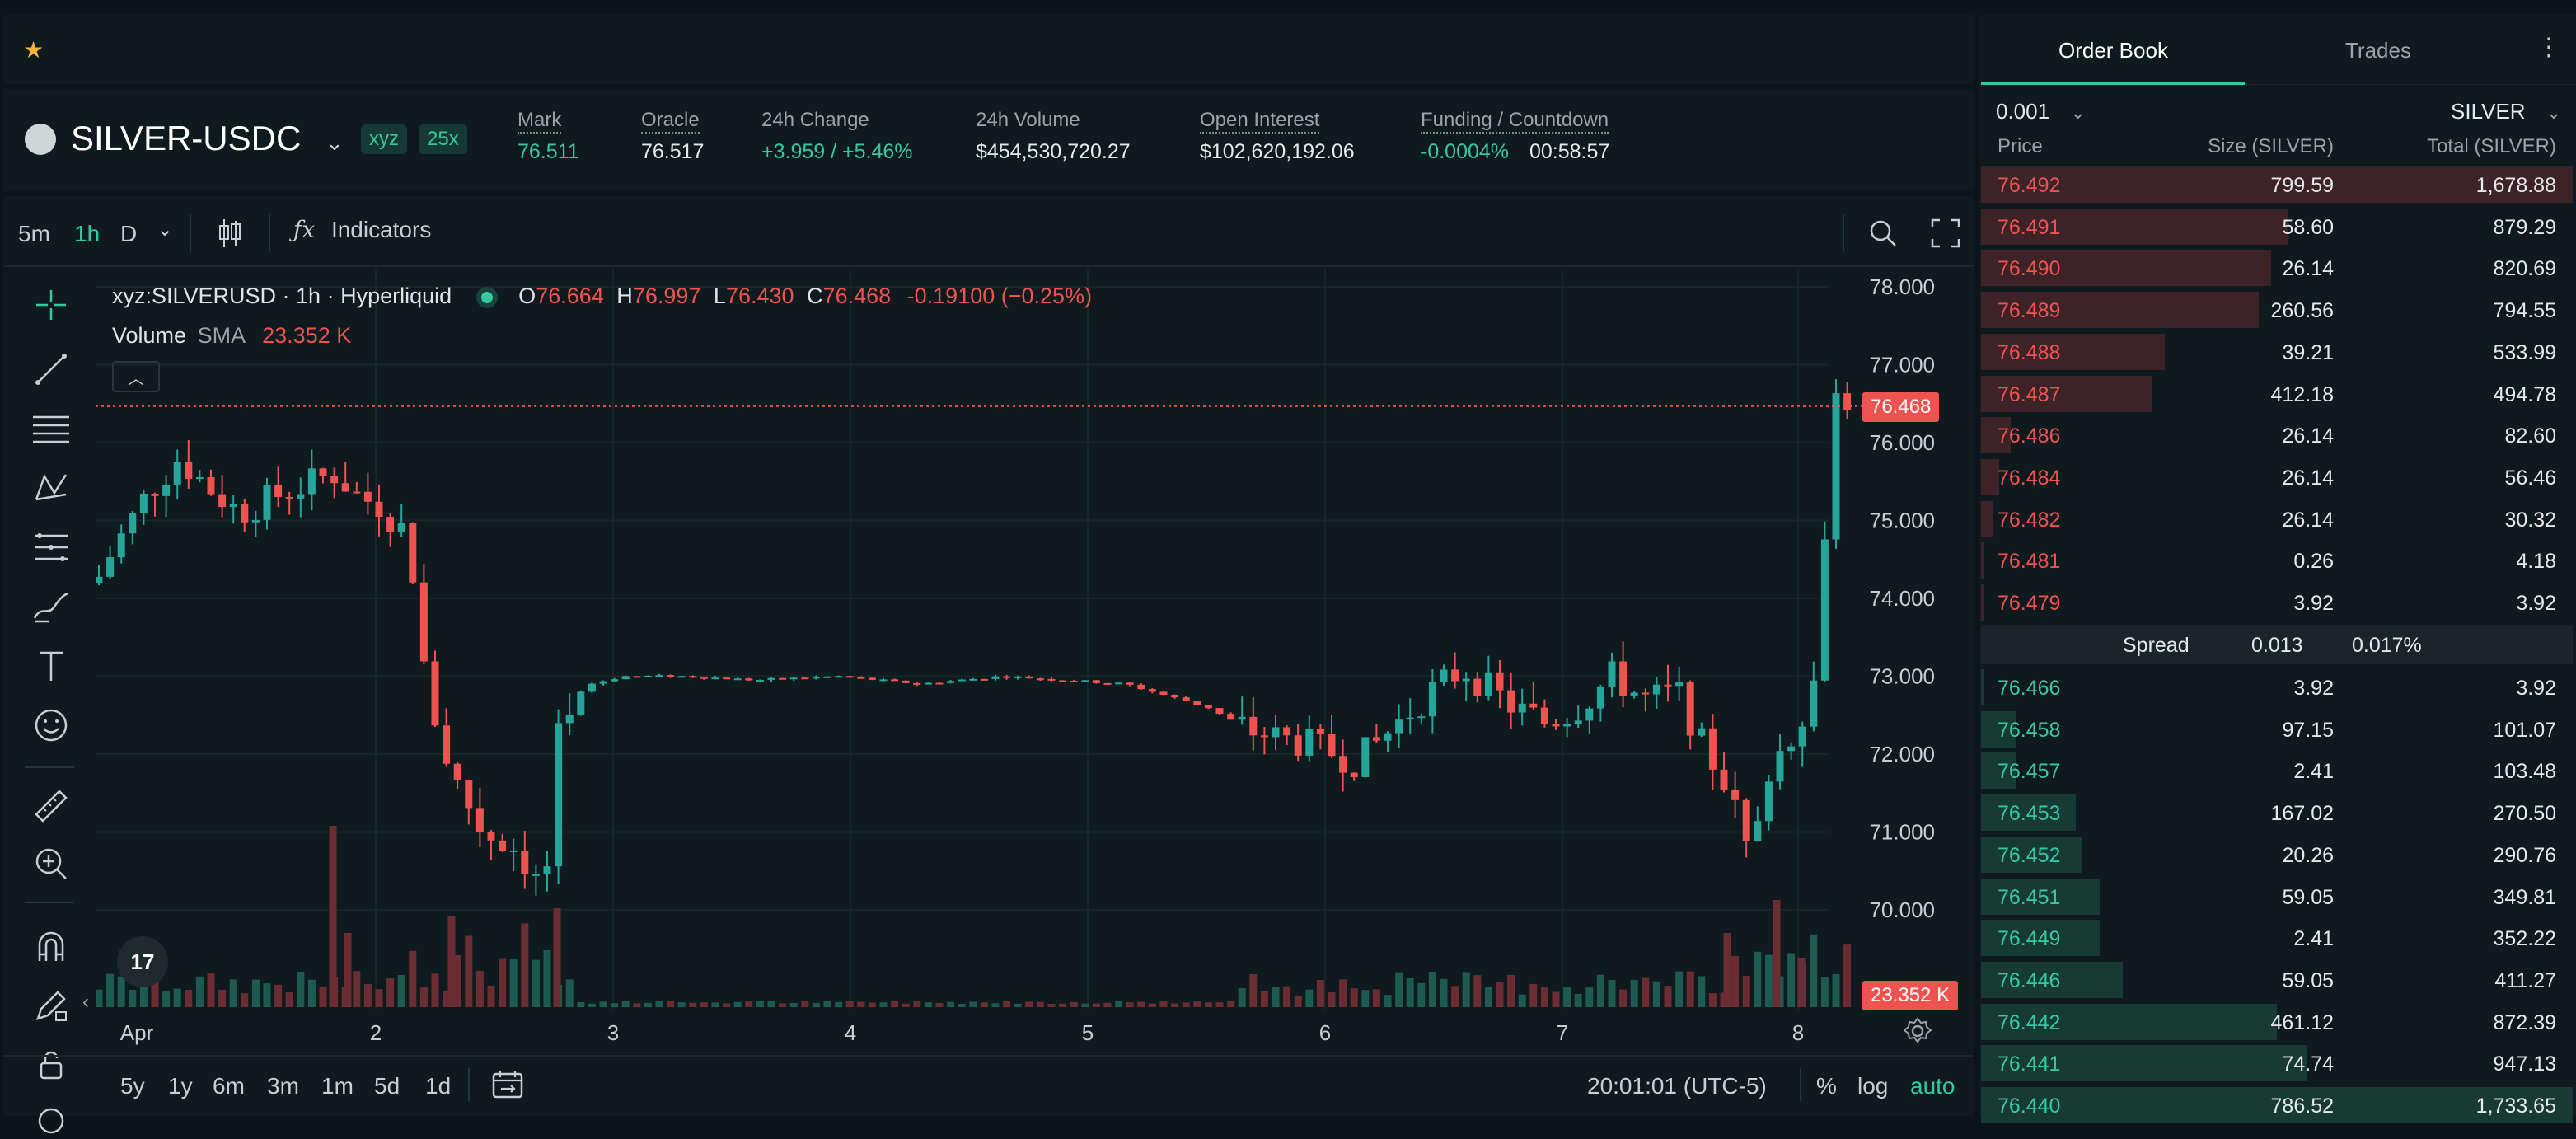 The image size is (2576, 1139). Describe the element at coordinates (51, 725) in the screenshot. I see `emoji-icon` at that location.